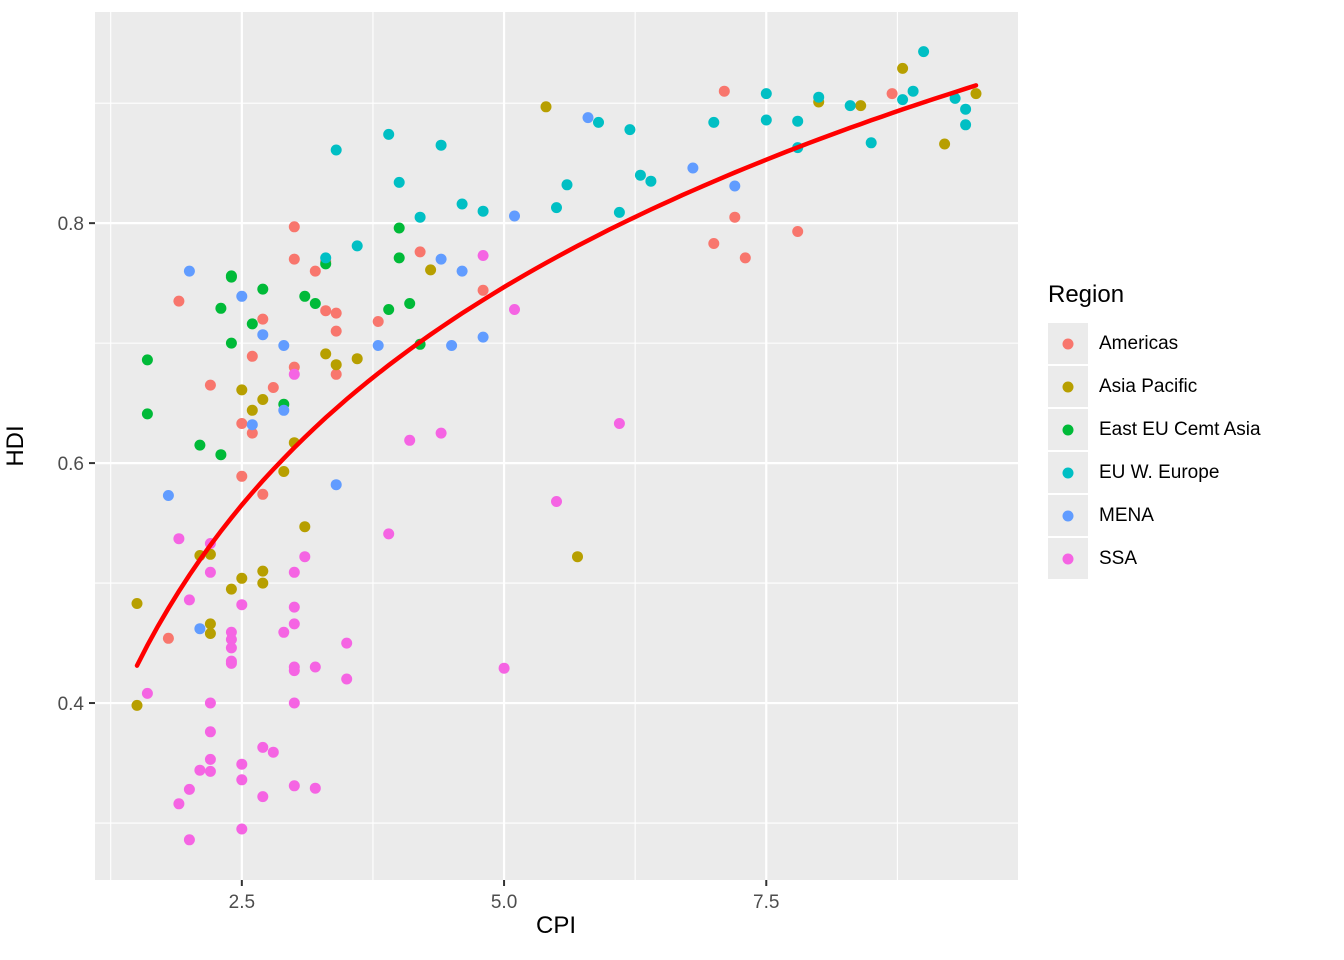  Describe the element at coordinates (15, 446) in the screenshot. I see `y-axis-title: HDI` at that location.